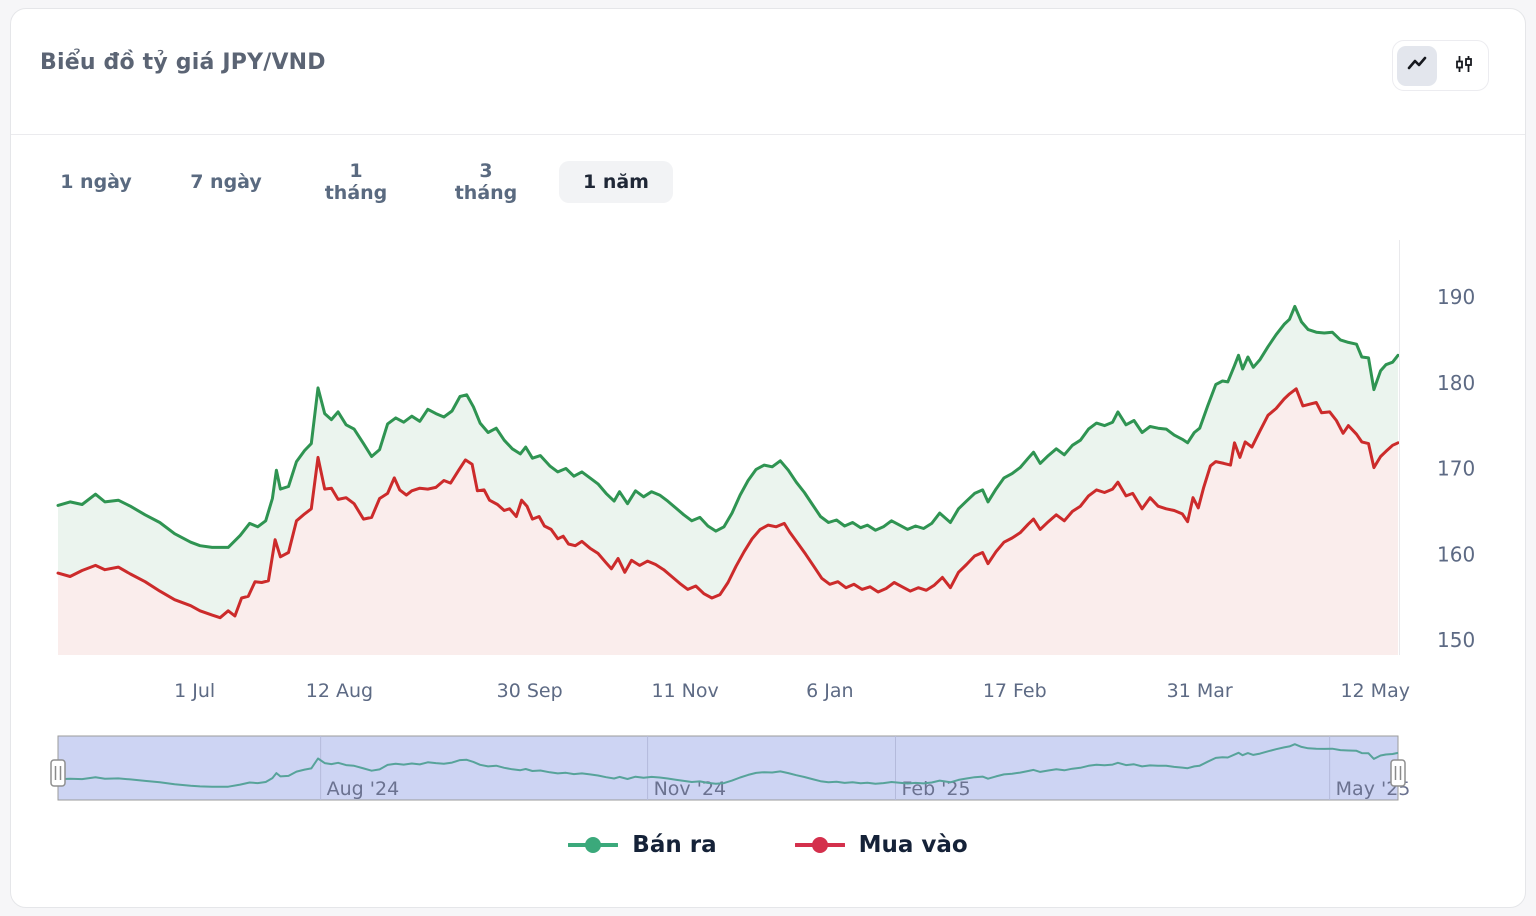 The image size is (1536, 916). Describe the element at coordinates (768, 134) in the screenshot. I see `header-divider` at that location.